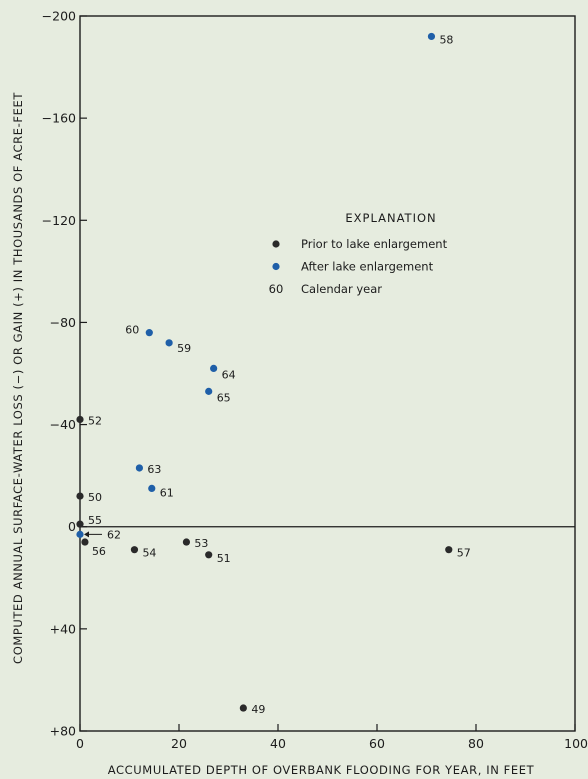 This screenshot has height=779, width=588. I want to click on point-year-label: 64, so click(229, 374).